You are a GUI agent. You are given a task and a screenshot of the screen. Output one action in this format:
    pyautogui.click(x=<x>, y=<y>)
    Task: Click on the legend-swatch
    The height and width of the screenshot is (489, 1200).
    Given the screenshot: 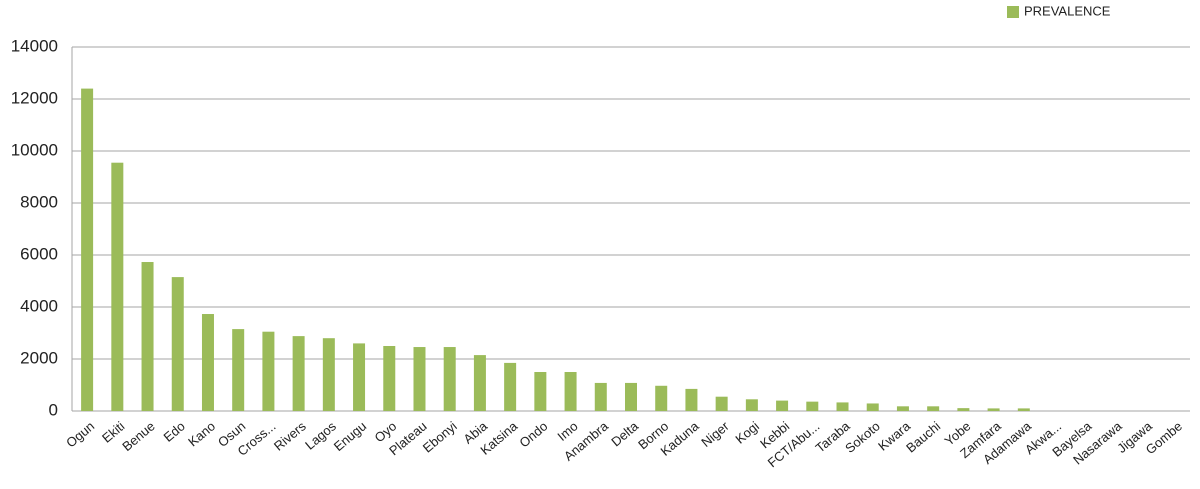 What is the action you would take?
    pyautogui.click(x=1013, y=12)
    